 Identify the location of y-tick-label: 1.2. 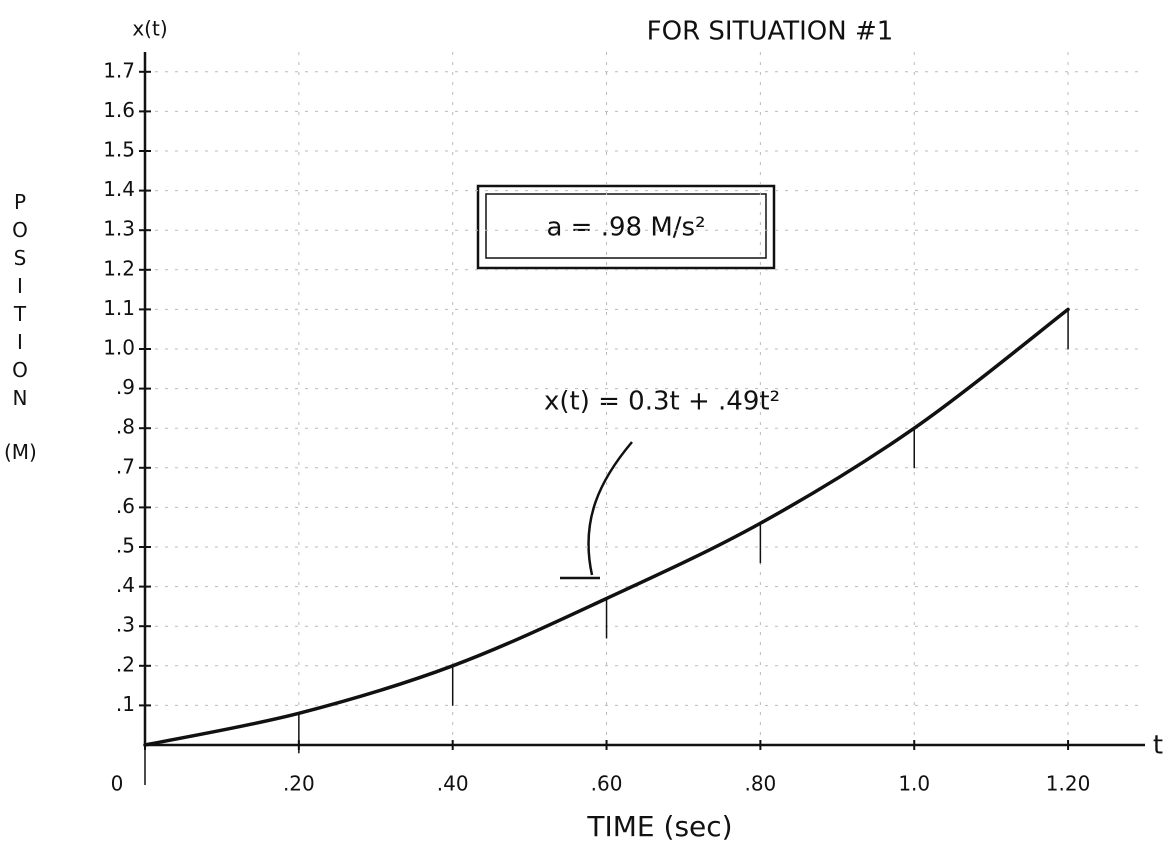
(119, 268).